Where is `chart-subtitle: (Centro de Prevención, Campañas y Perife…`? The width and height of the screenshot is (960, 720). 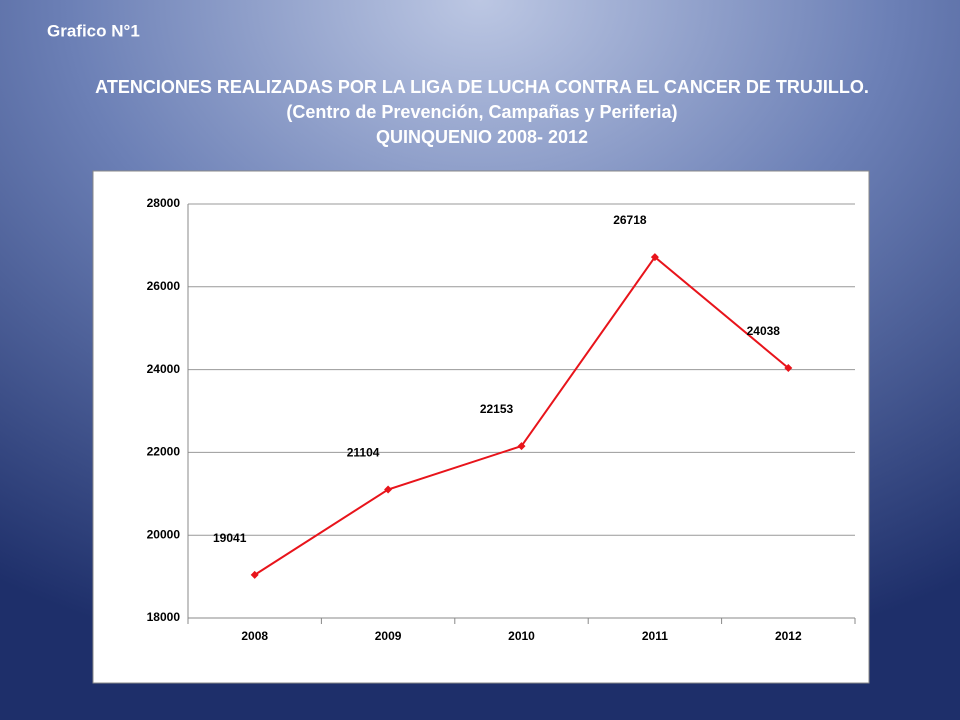 chart-subtitle: (Centro de Prevención, Campañas y Perife… is located at coordinates (481, 112).